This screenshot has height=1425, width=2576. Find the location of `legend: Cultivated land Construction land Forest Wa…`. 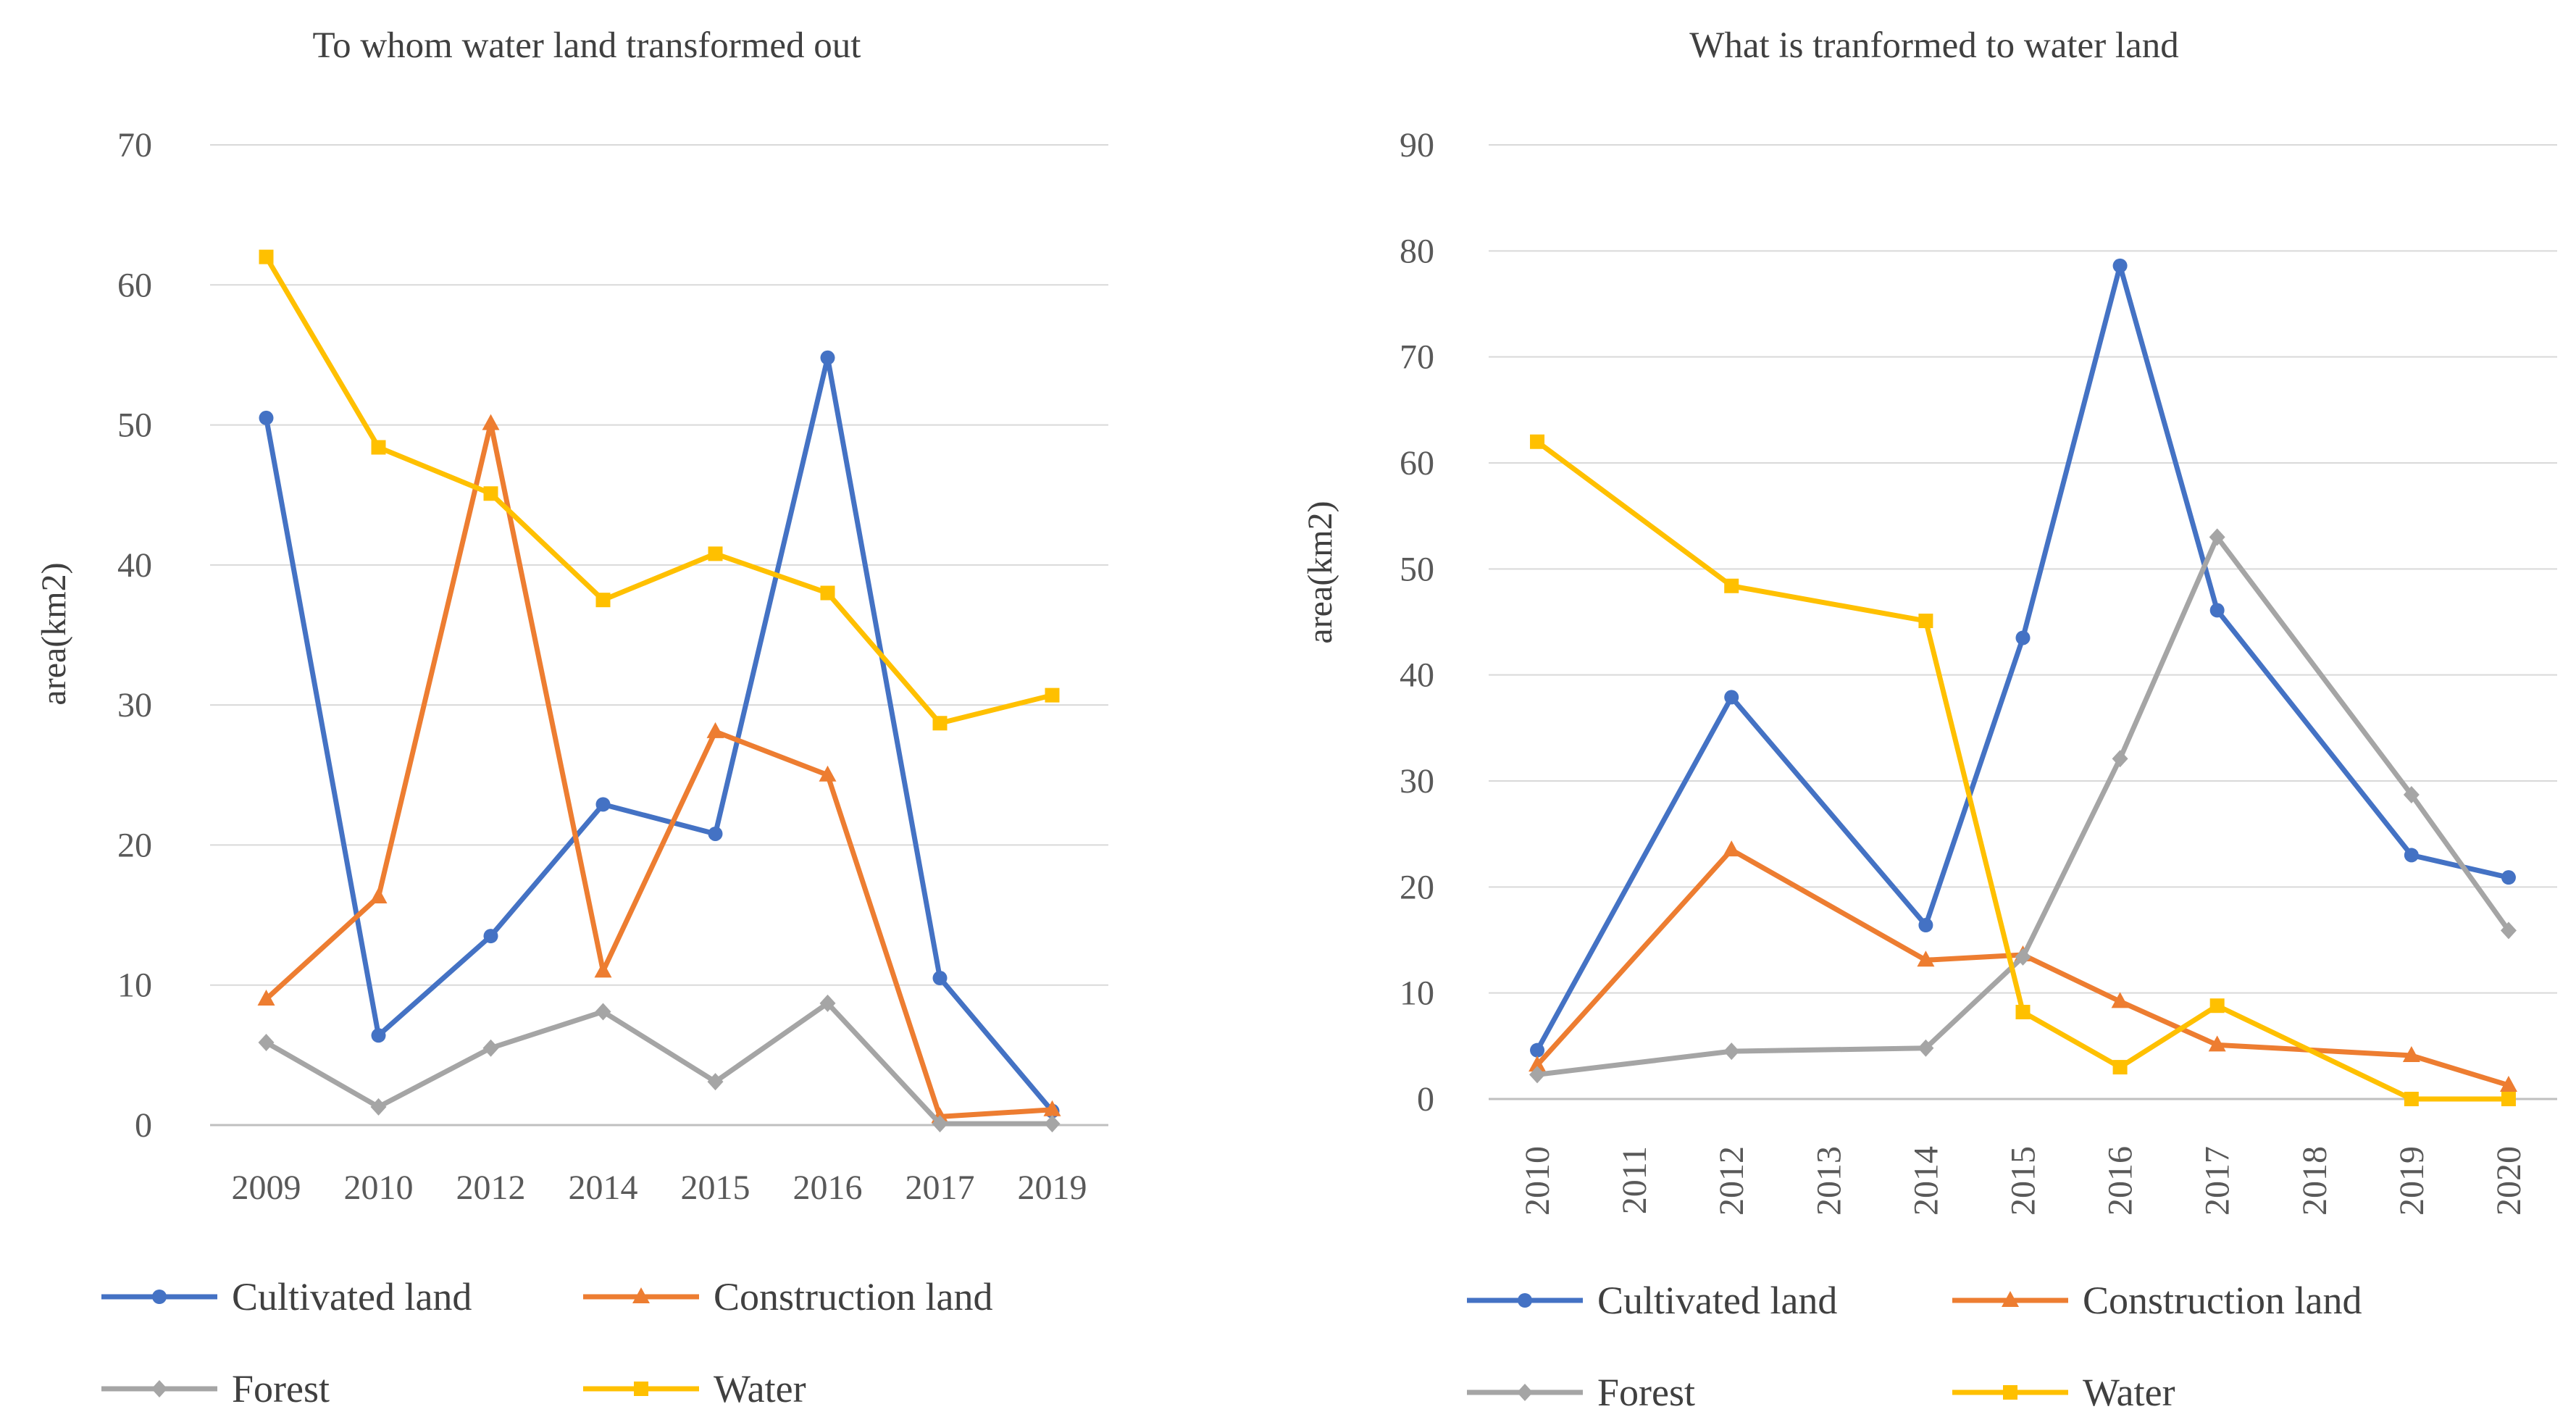

legend: Cultivated land Construction land Forest Wa… is located at coordinates (1914, 1346).